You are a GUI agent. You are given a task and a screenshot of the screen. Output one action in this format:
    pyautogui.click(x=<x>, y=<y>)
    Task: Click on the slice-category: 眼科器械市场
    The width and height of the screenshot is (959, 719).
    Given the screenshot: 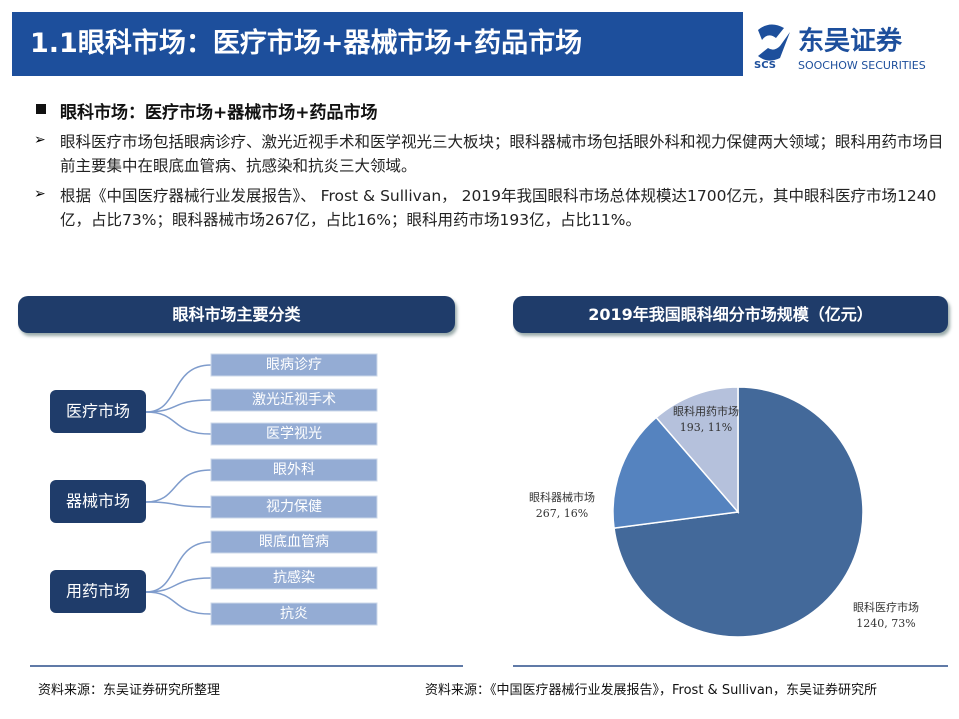 What is the action you would take?
    pyautogui.click(x=562, y=497)
    